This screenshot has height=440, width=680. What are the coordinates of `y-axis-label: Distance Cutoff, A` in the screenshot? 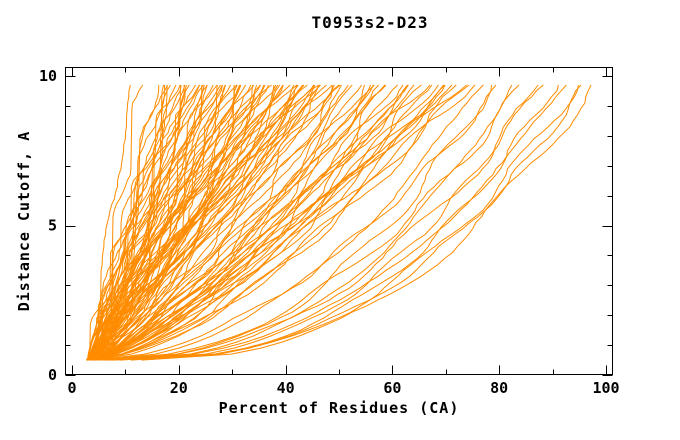 It's located at (24, 221).